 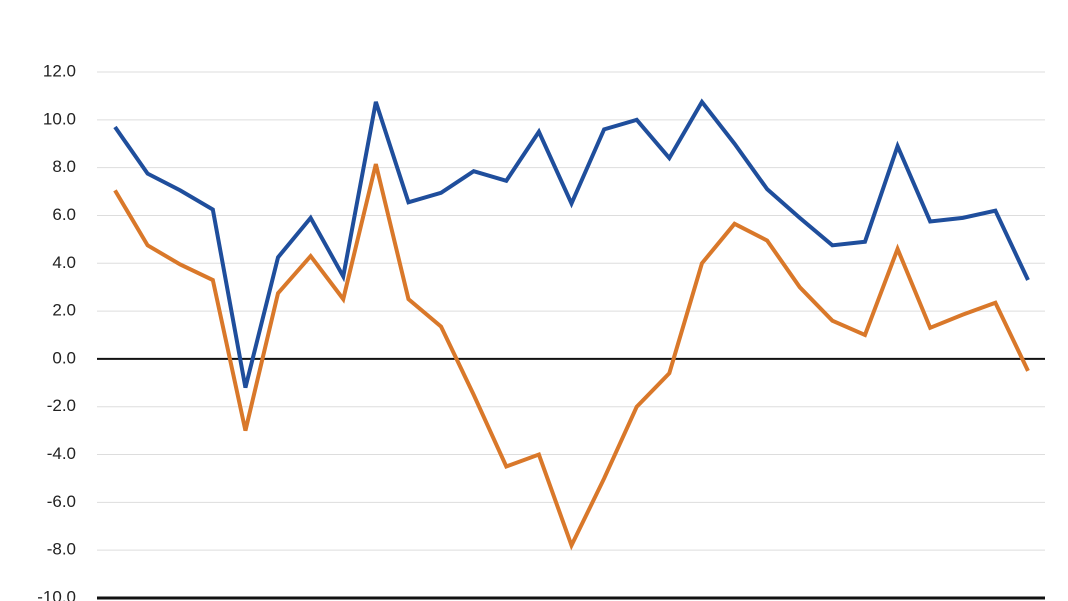 I want to click on y-tick-label: 2.0, so click(x=64, y=310).